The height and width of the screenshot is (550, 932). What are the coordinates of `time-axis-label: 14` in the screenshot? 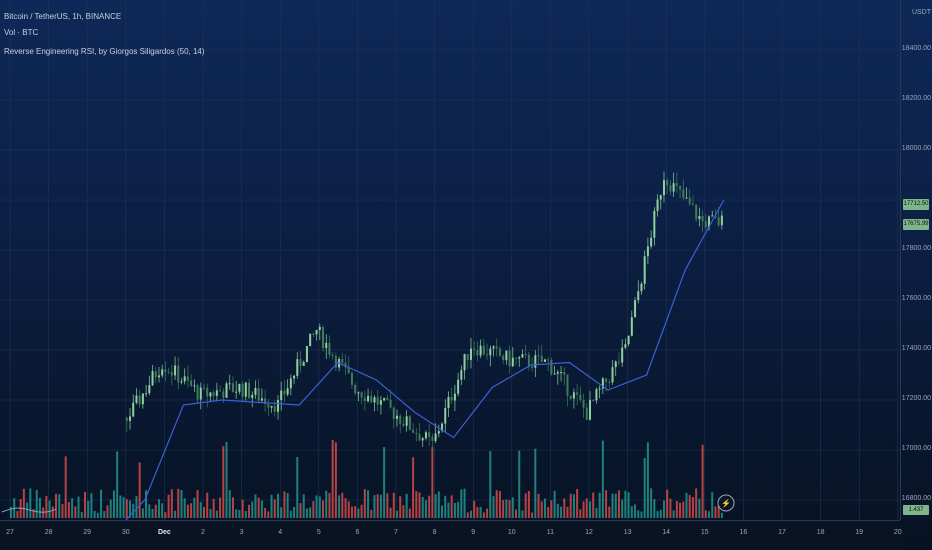 It's located at (666, 532).